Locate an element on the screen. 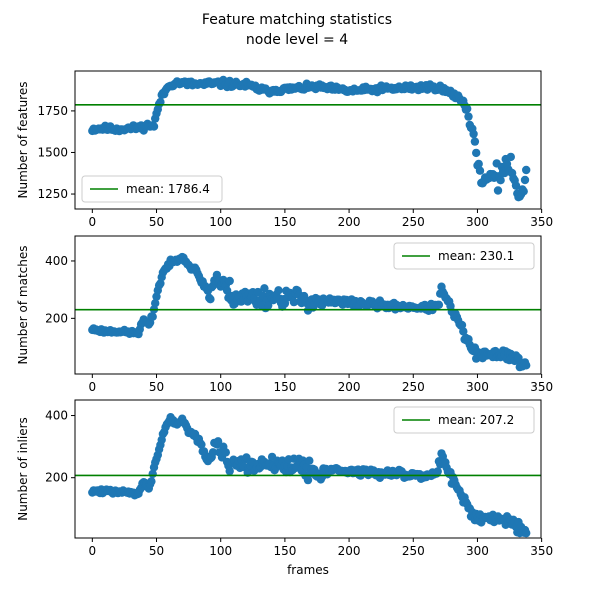  x-axis-label: frames is located at coordinates (308, 570).